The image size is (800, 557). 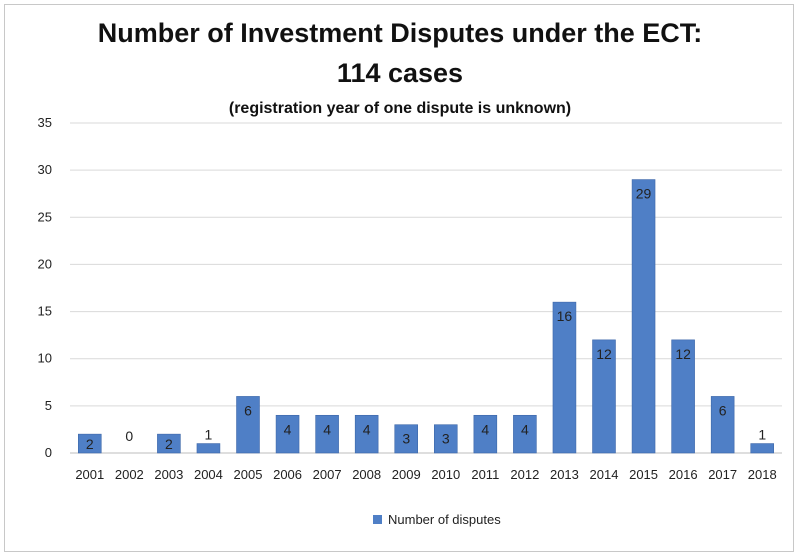 What do you see at coordinates (45, 311) in the screenshot?
I see `y-tick-label: 15` at bounding box center [45, 311].